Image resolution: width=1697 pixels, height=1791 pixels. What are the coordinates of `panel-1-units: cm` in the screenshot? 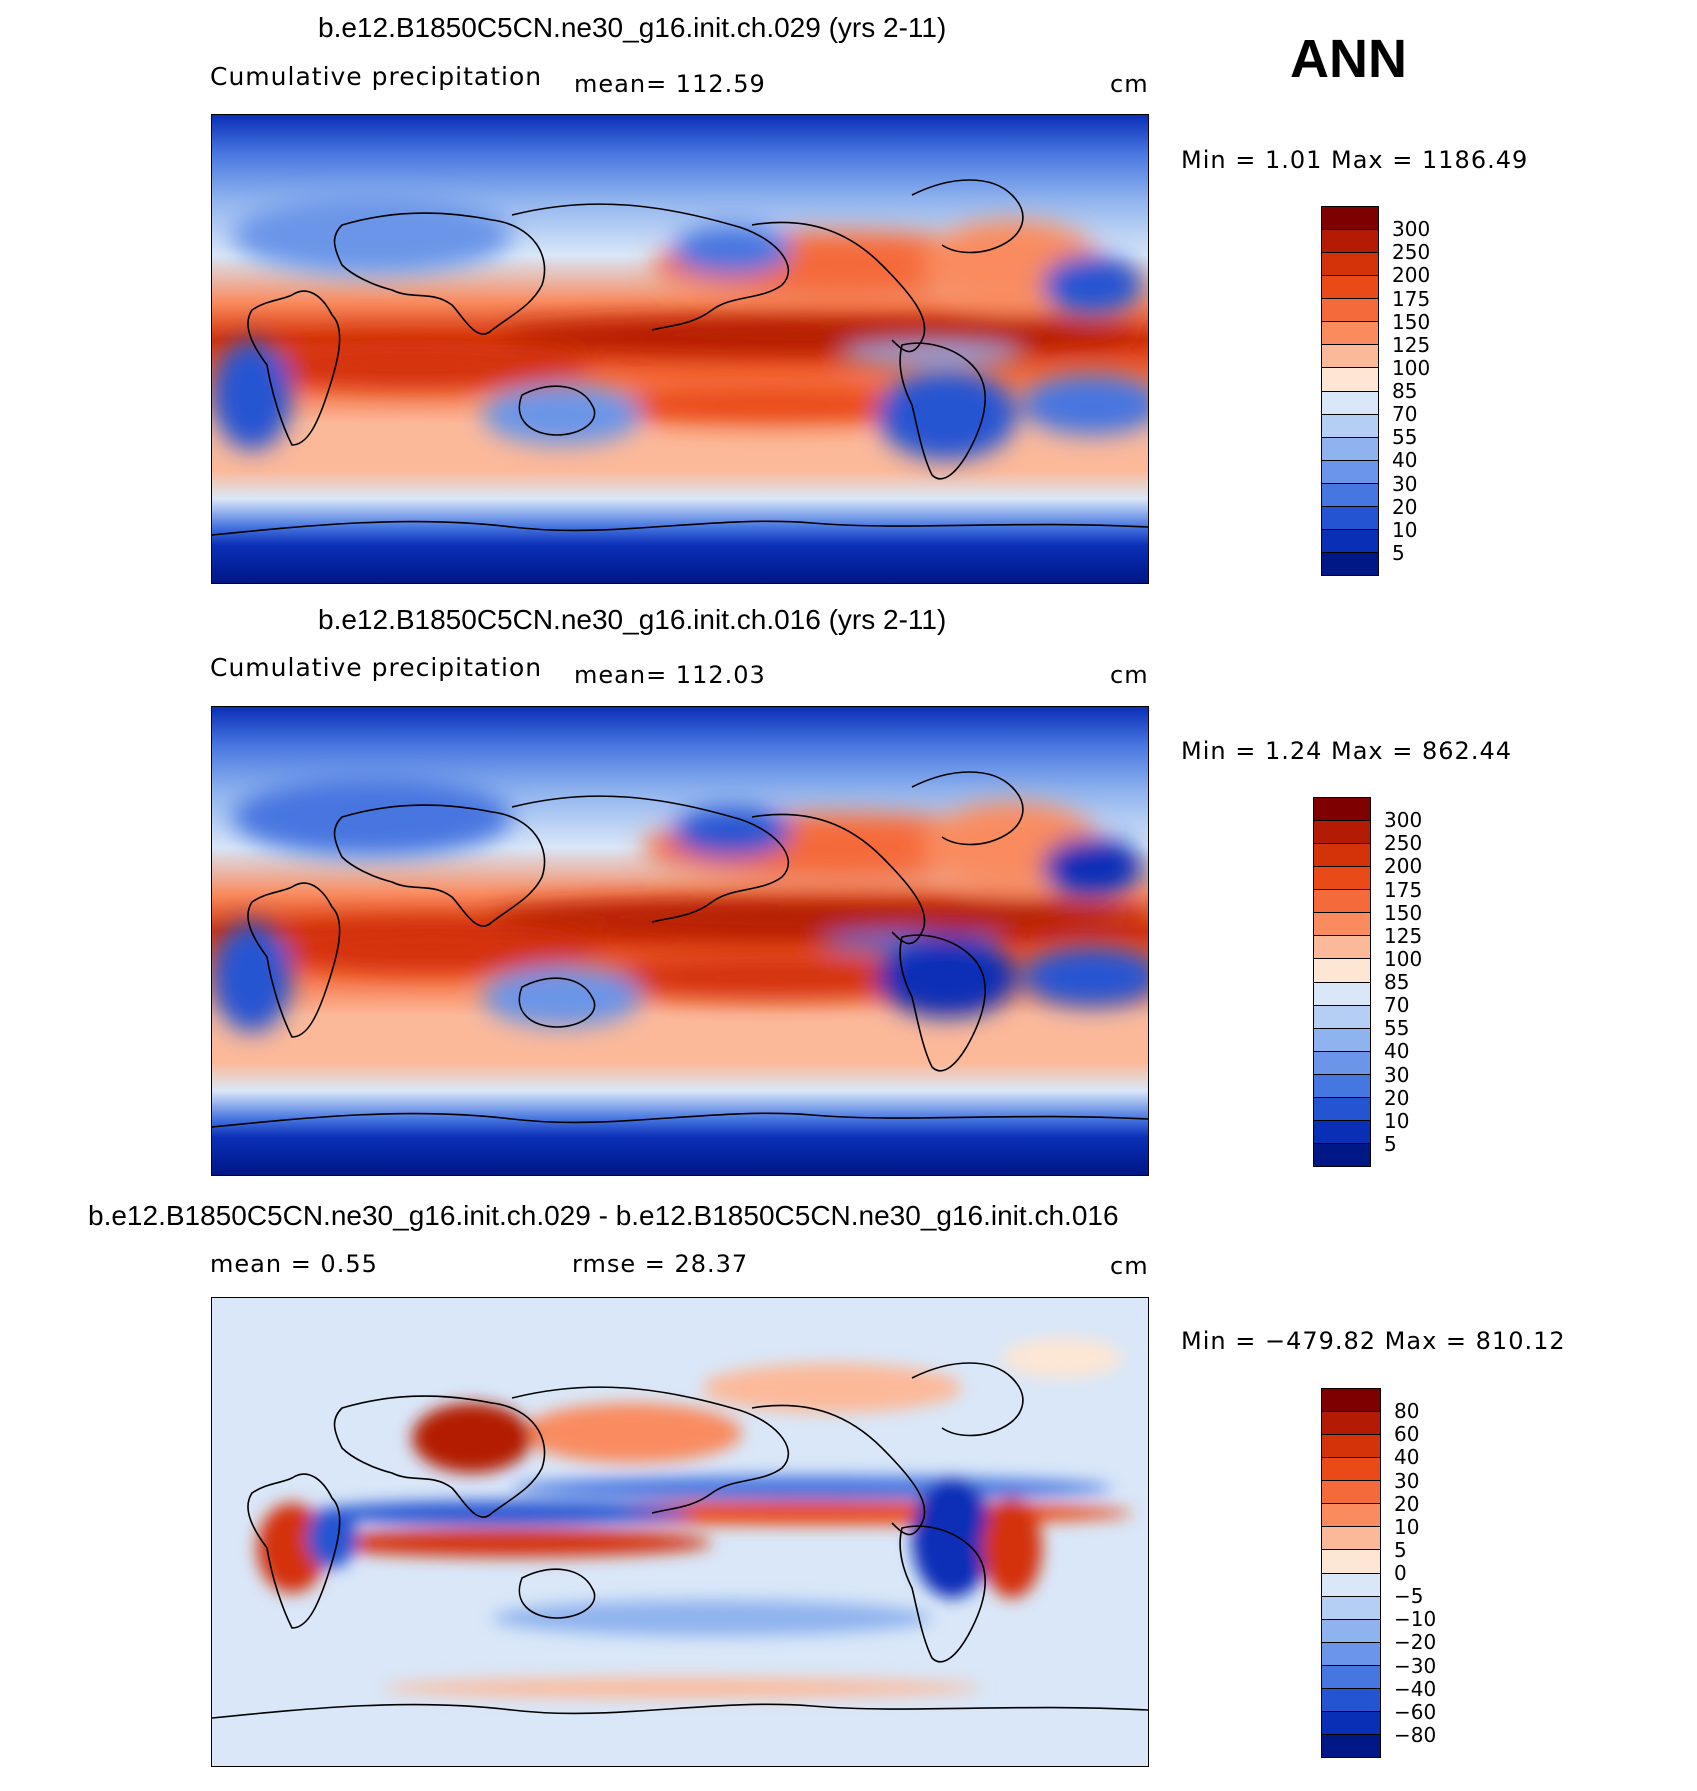 It's located at (1129, 84).